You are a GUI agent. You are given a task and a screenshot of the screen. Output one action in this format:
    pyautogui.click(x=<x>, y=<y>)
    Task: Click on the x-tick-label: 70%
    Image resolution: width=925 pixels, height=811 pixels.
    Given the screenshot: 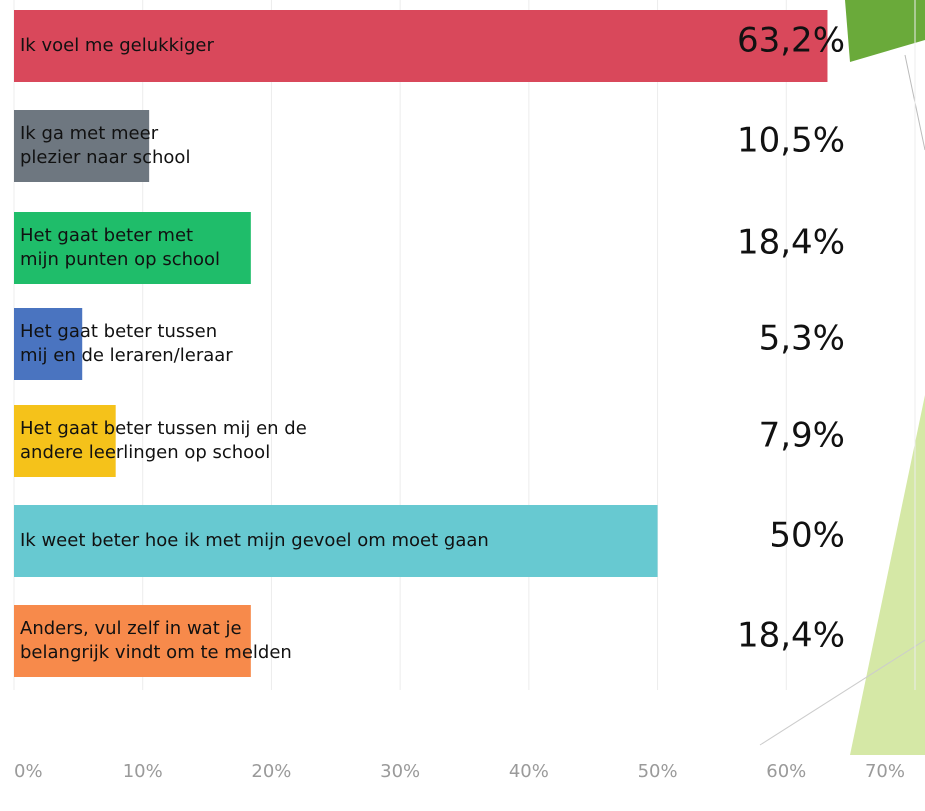 What is the action you would take?
    pyautogui.click(x=885, y=771)
    